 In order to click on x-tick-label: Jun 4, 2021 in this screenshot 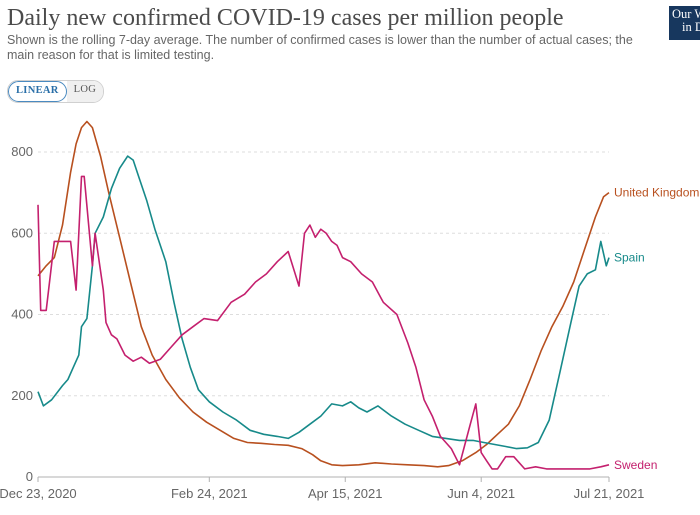, I will do `click(481, 493)`.